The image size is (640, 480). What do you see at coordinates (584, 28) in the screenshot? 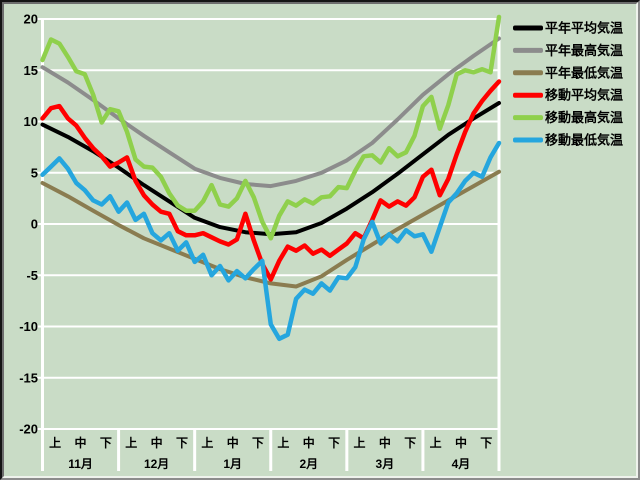
I see `legend-label-normal-avg: 平年平均気温` at bounding box center [584, 28].